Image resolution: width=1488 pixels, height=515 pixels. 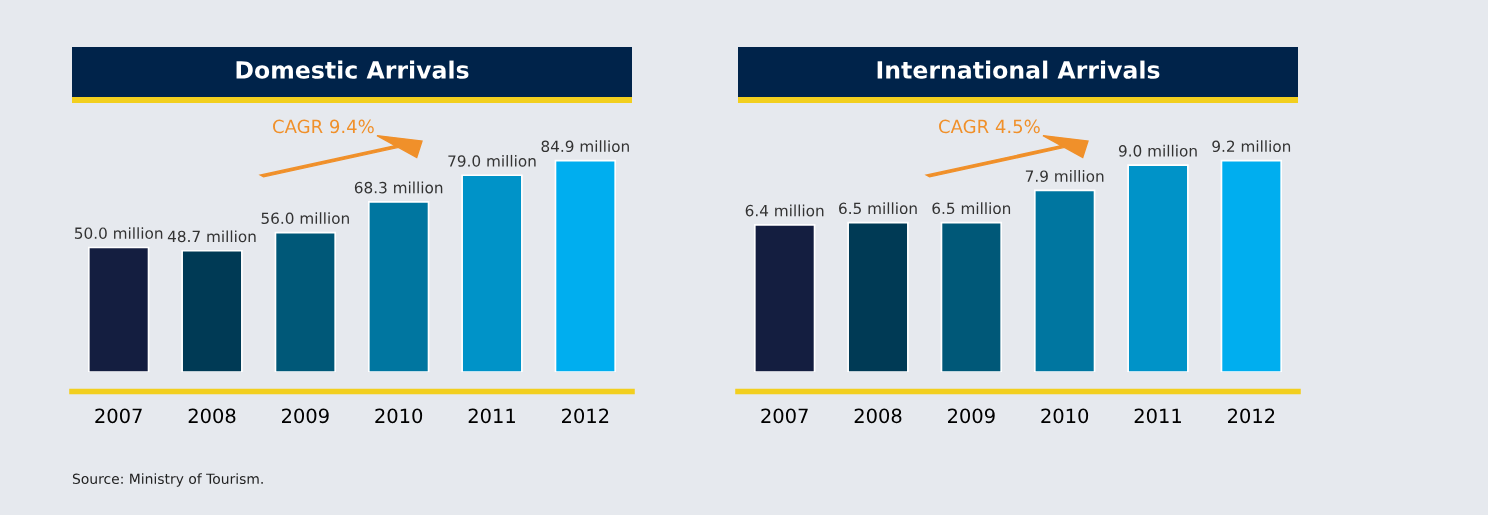 What do you see at coordinates (167, 480) in the screenshot?
I see `source-note: Source: Ministry of Tourism.` at bounding box center [167, 480].